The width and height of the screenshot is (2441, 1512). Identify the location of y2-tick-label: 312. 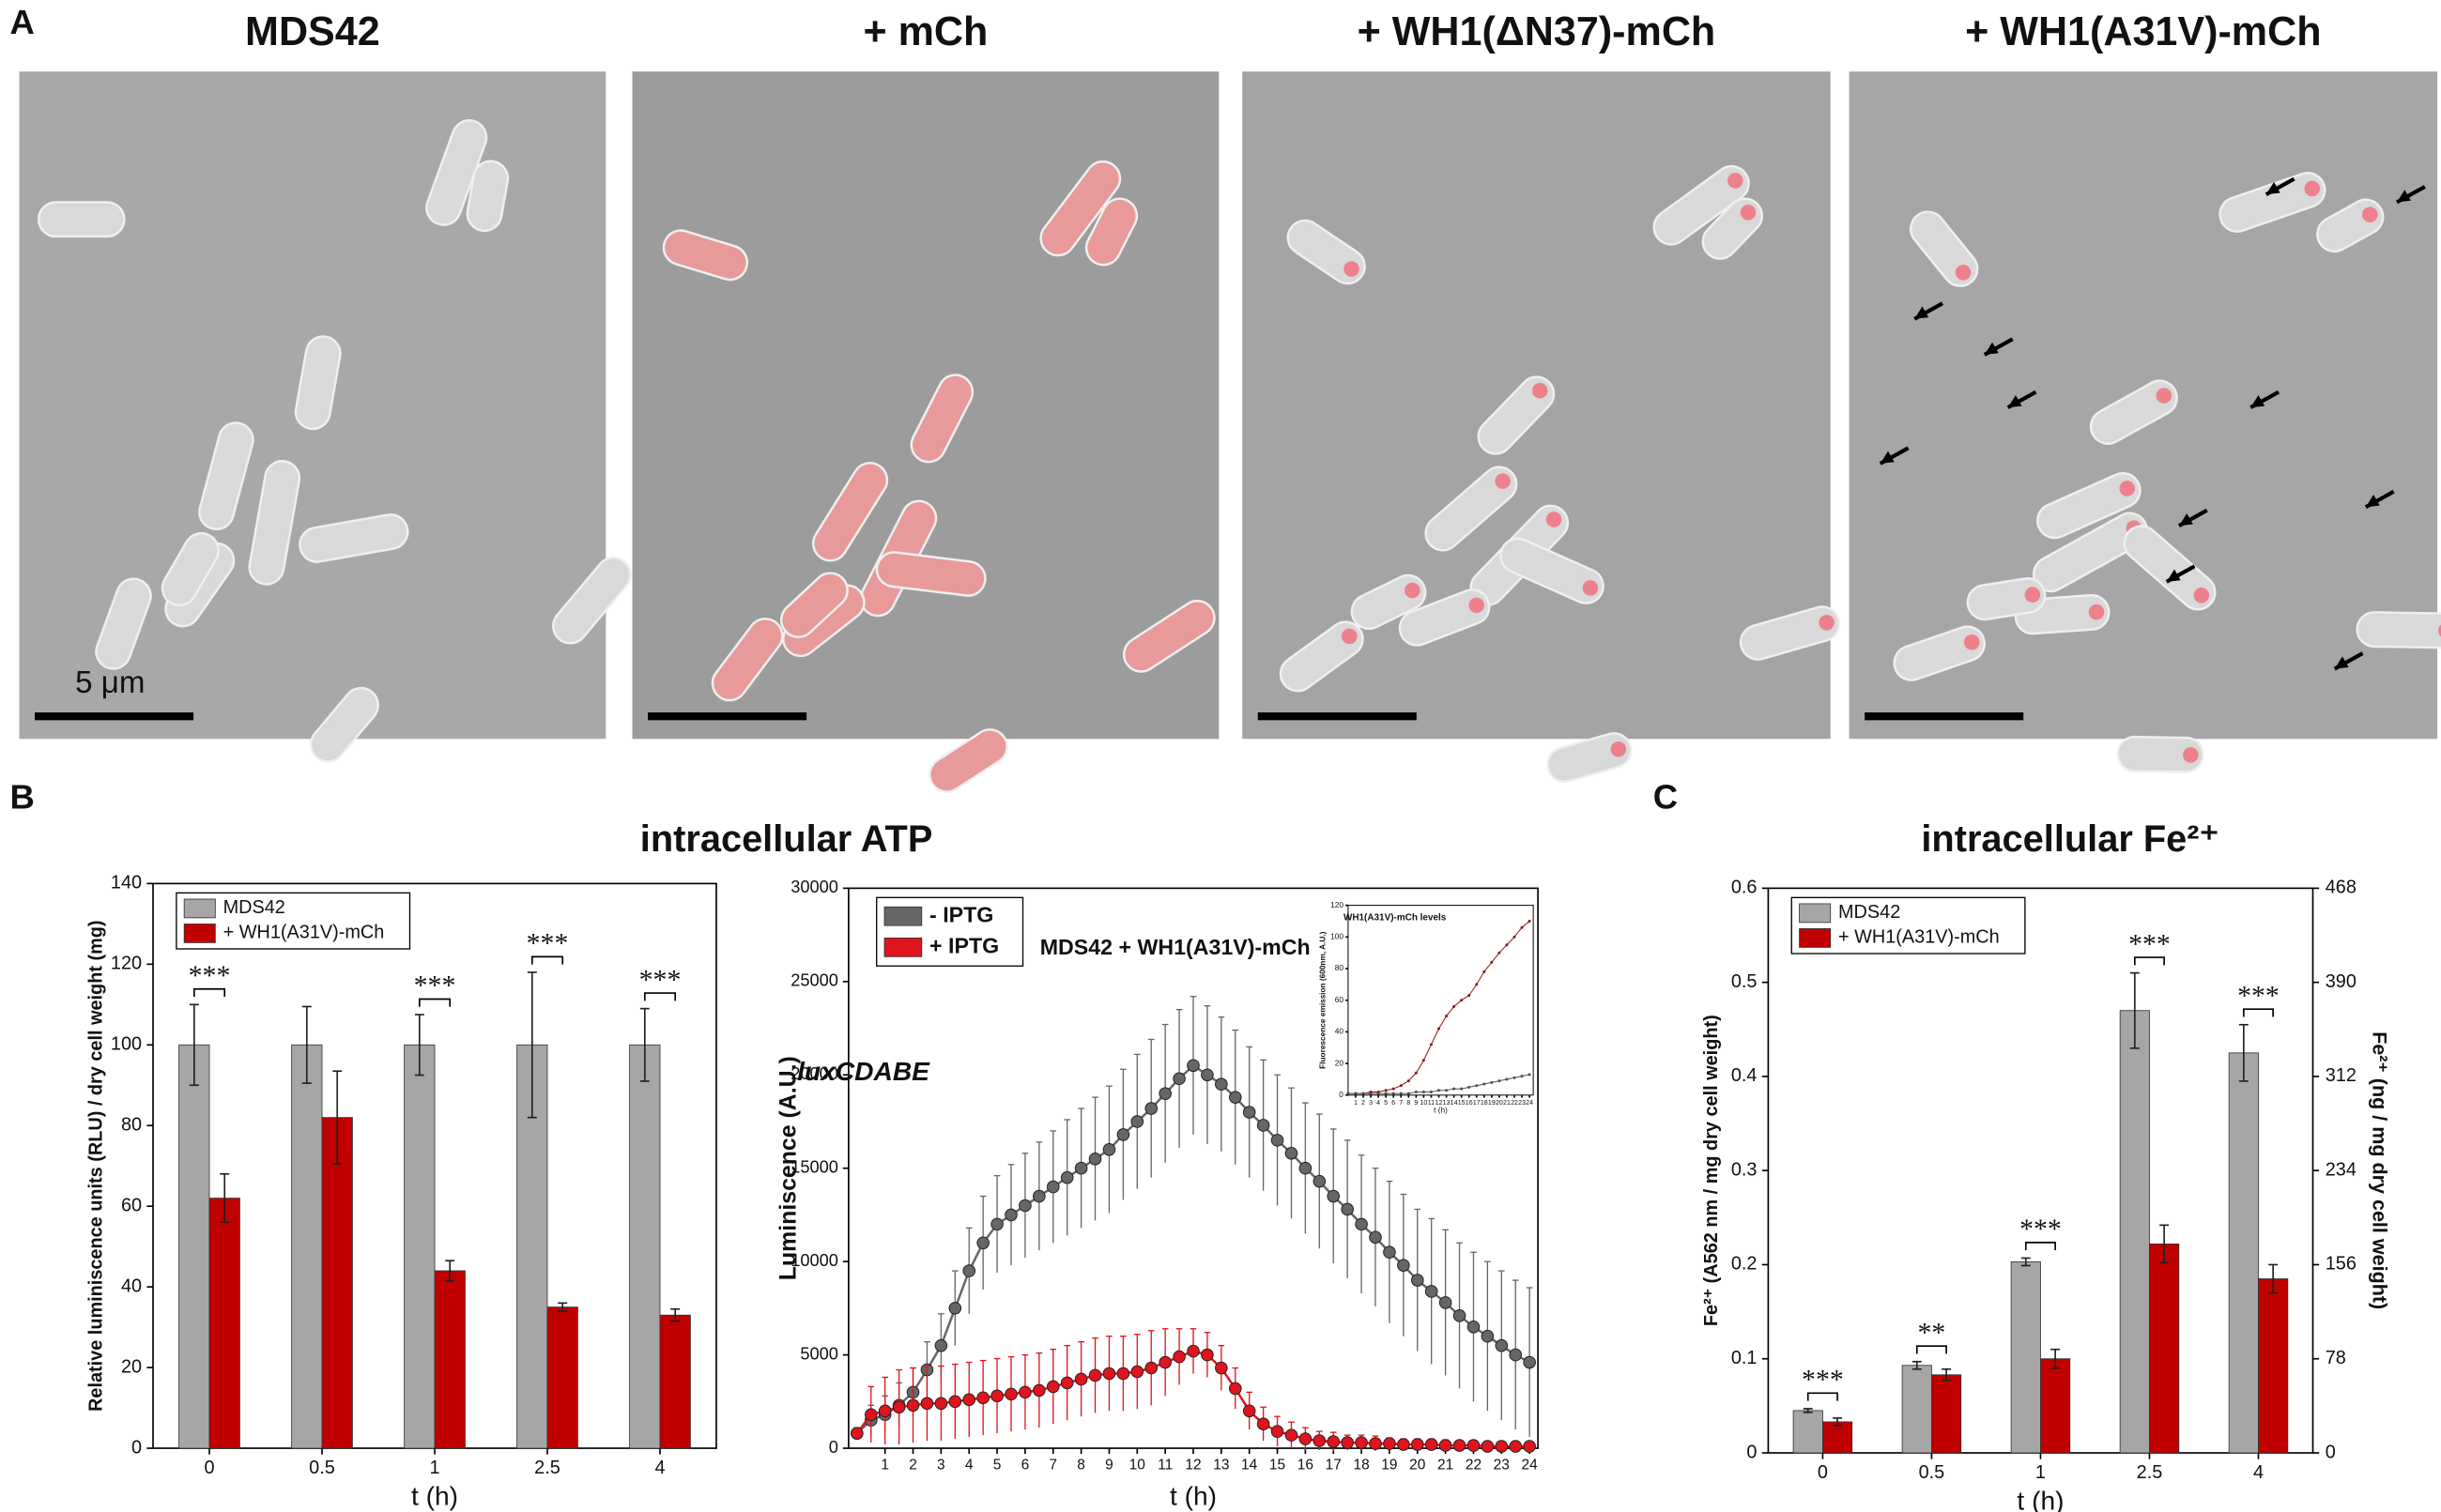
(2341, 1075).